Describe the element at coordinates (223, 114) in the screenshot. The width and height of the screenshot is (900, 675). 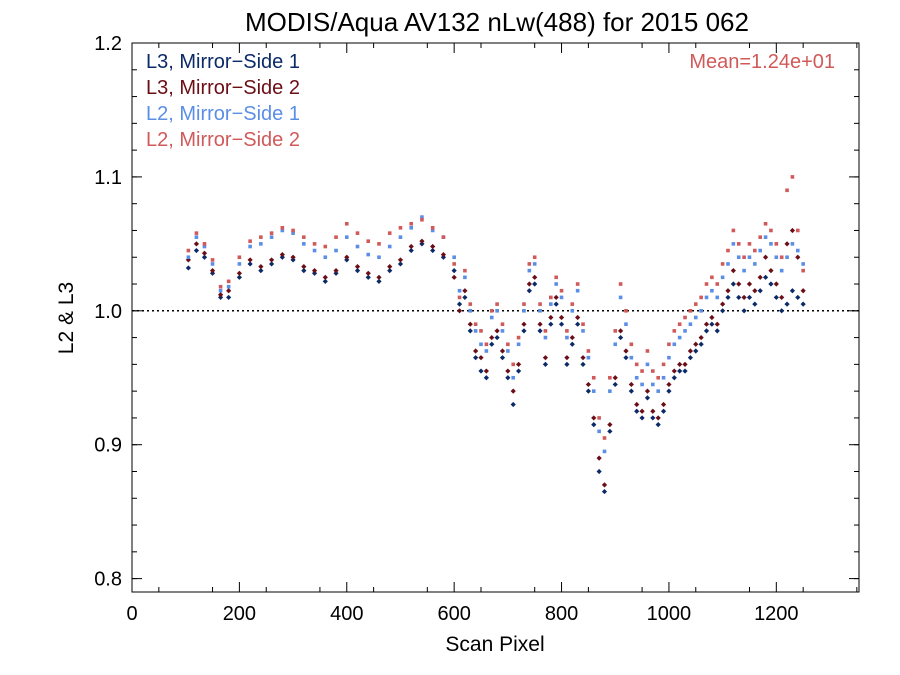
I see `legend-entry: L2, Mirror−Side 1` at that location.